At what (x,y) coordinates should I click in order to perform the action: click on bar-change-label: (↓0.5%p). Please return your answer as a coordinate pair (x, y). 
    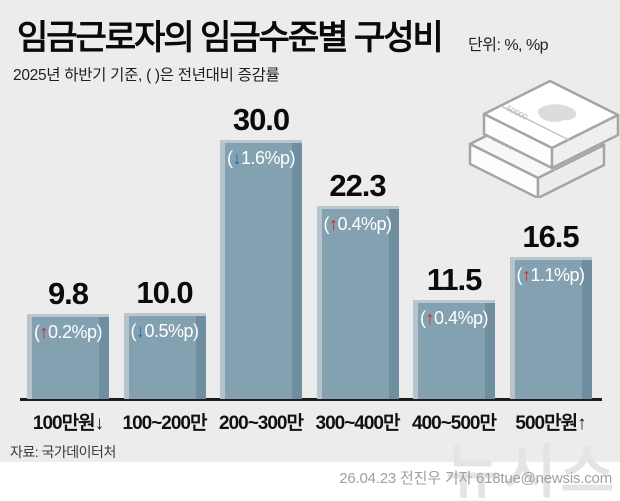
    Looking at the image, I should click on (164, 331).